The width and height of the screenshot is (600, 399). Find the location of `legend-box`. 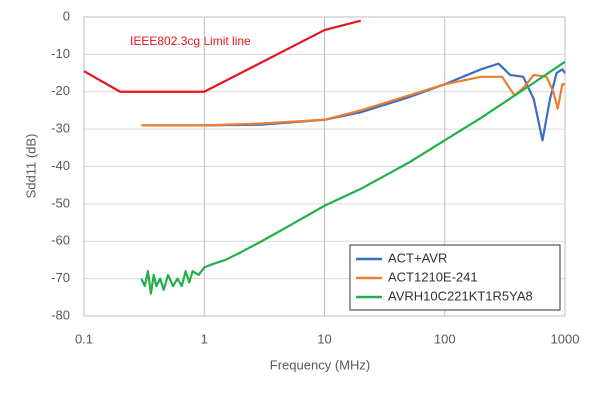

legend-box is located at coordinates (455, 277).